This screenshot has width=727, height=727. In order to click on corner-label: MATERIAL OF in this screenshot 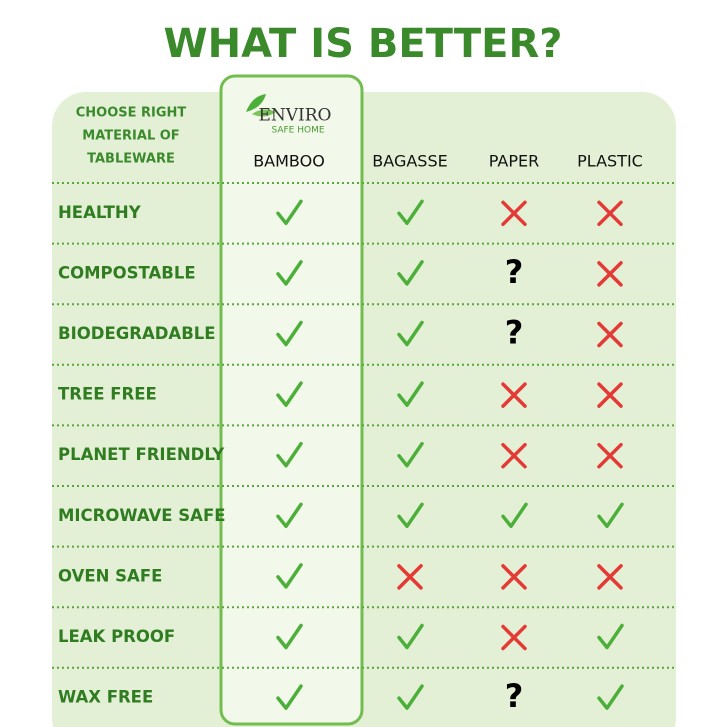, I will do `click(130, 136)`.